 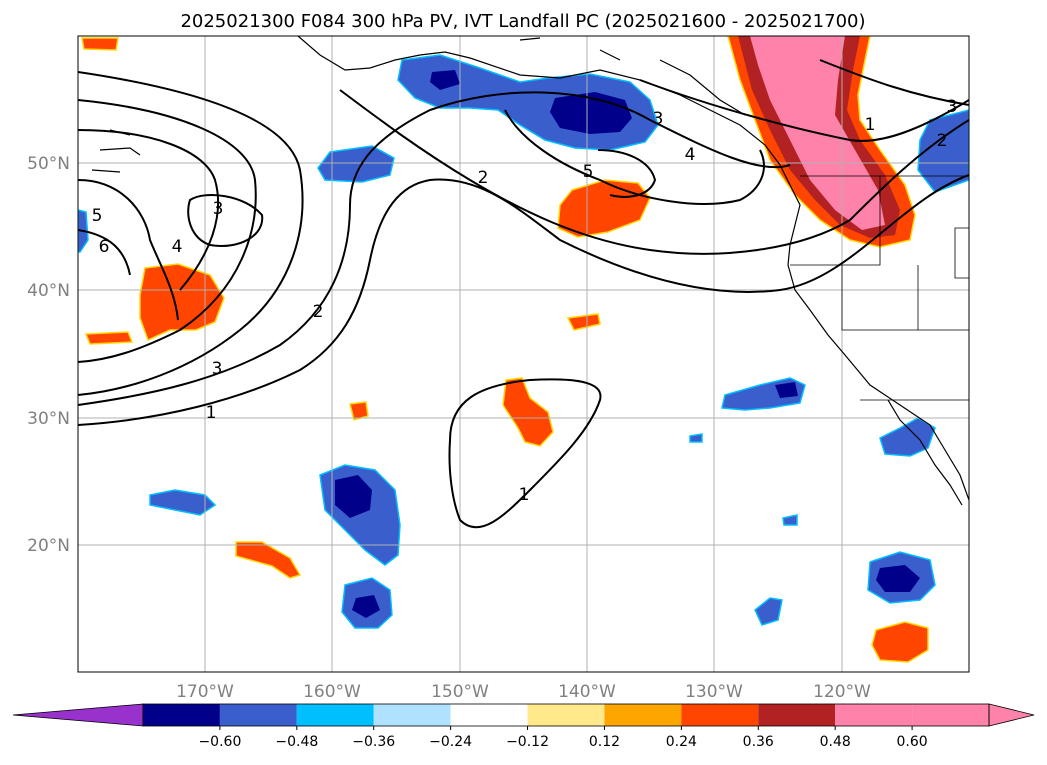 I want to click on colorbar-tick-label: −0.12, so click(x=527, y=742).